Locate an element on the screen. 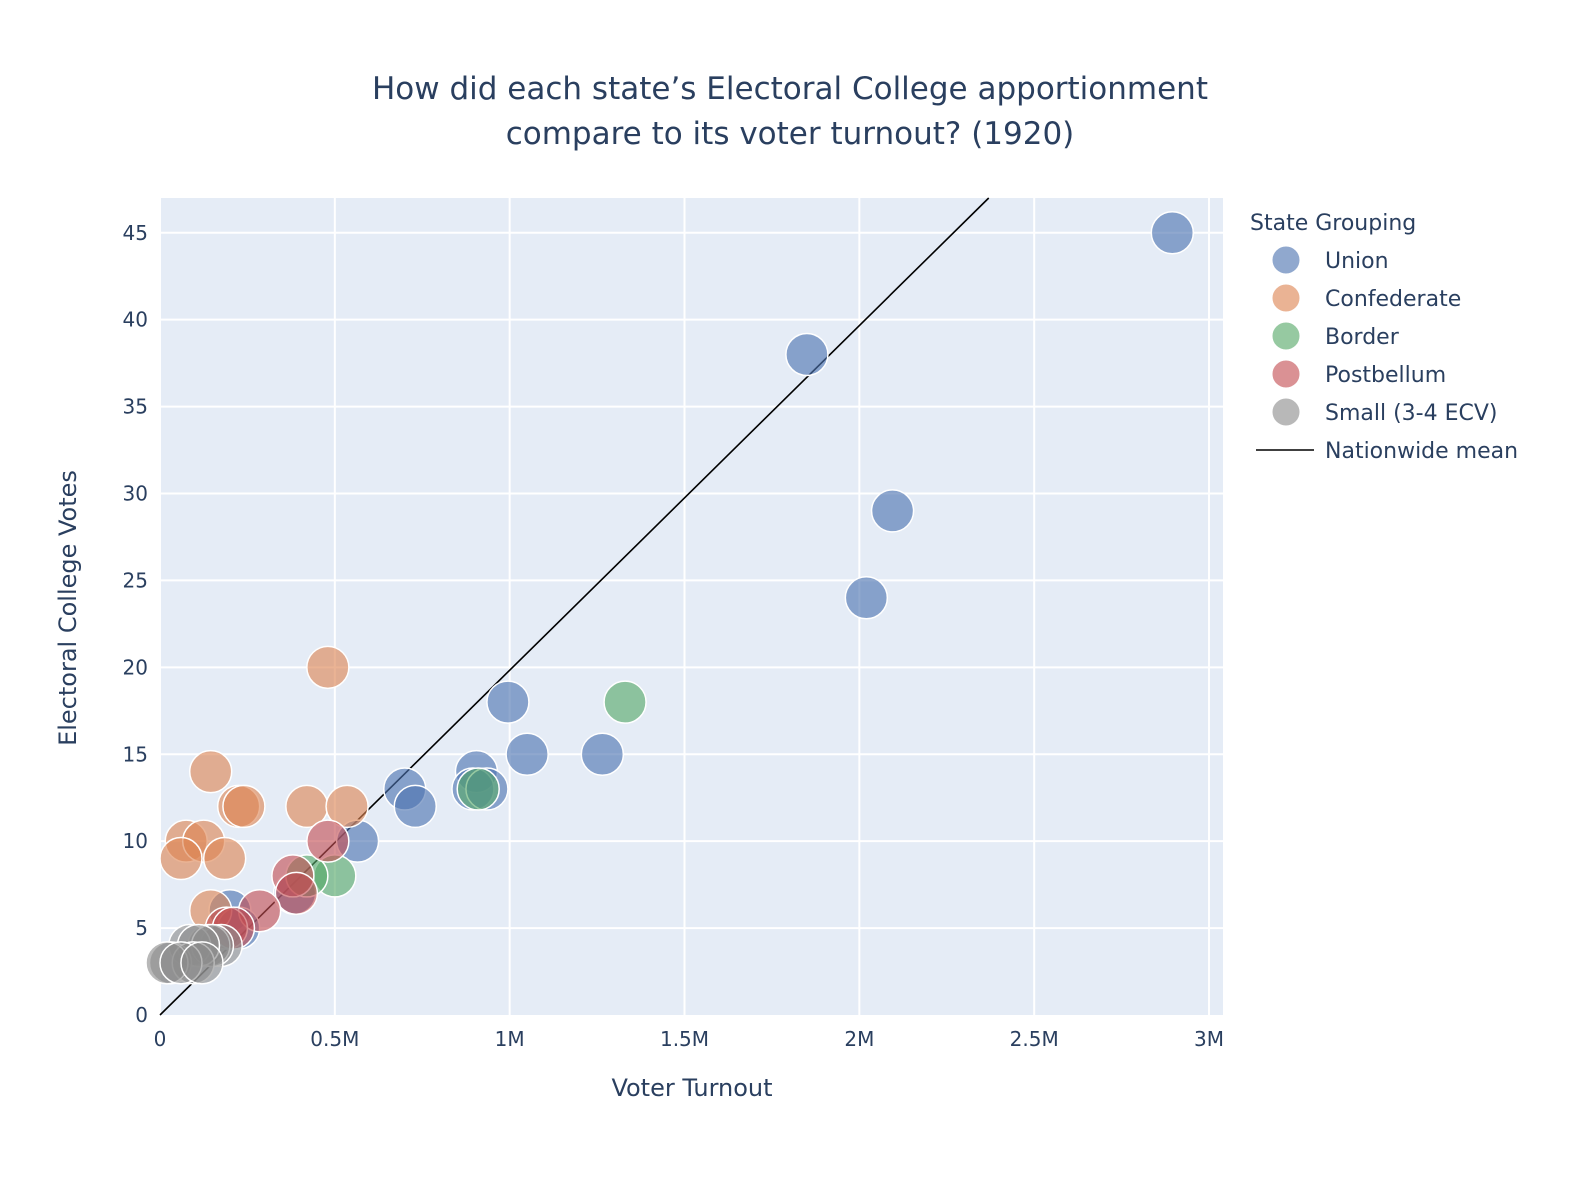 The image size is (1578, 1186). x-tick-label: 0 is located at coordinates (160, 1039).